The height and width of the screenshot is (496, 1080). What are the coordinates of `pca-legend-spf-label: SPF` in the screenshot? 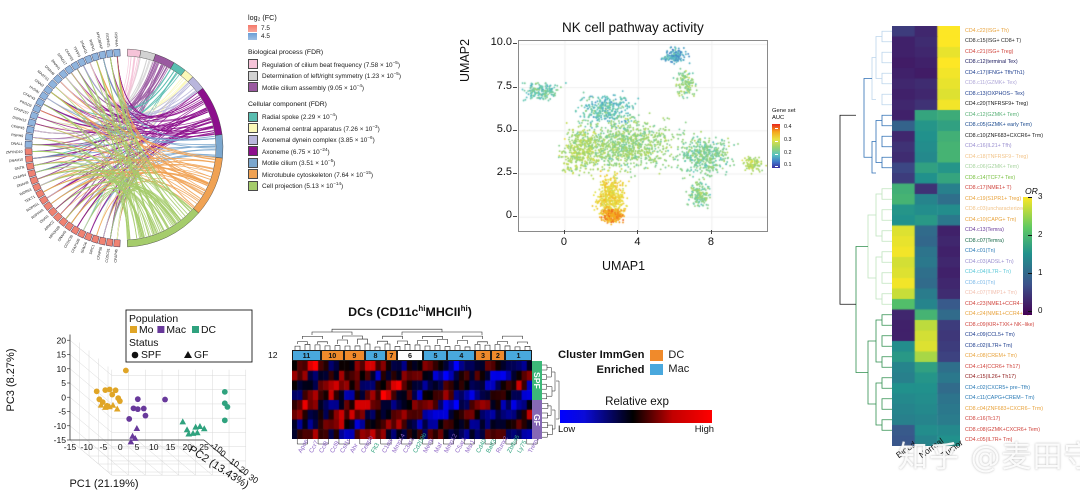 It's located at (151, 355).